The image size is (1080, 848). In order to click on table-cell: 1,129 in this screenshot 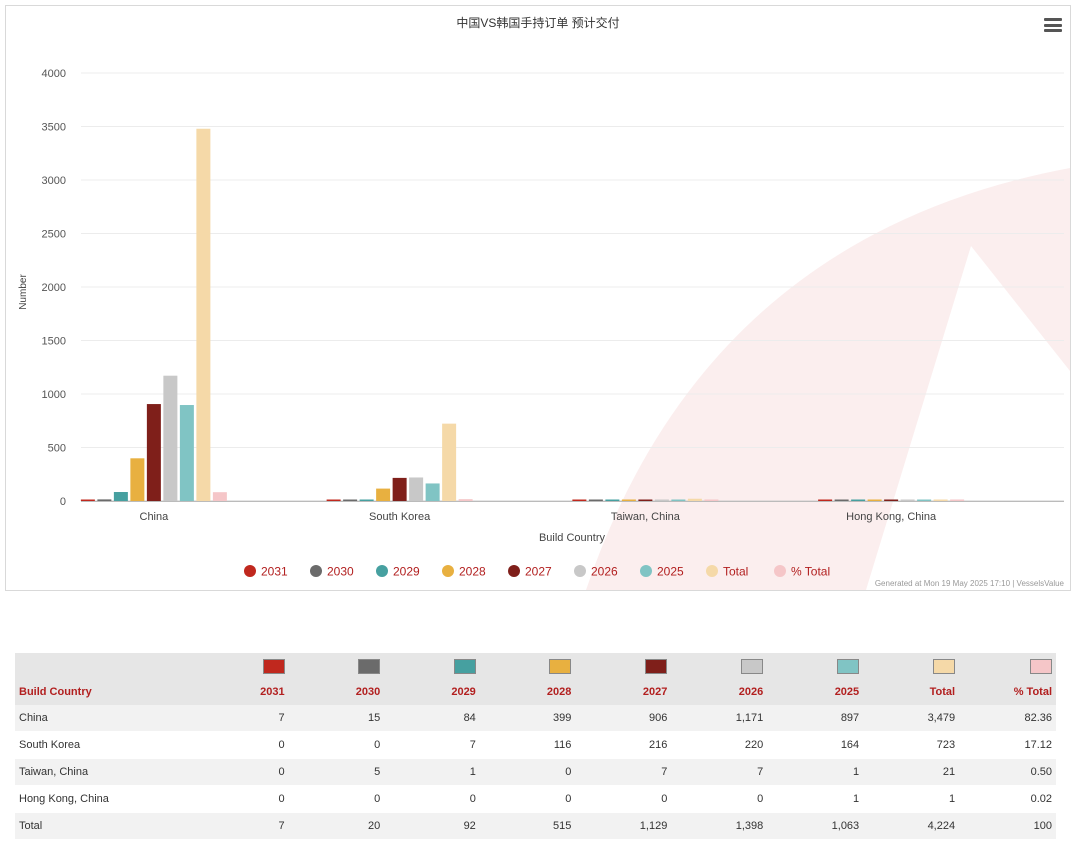, I will do `click(623, 826)`.